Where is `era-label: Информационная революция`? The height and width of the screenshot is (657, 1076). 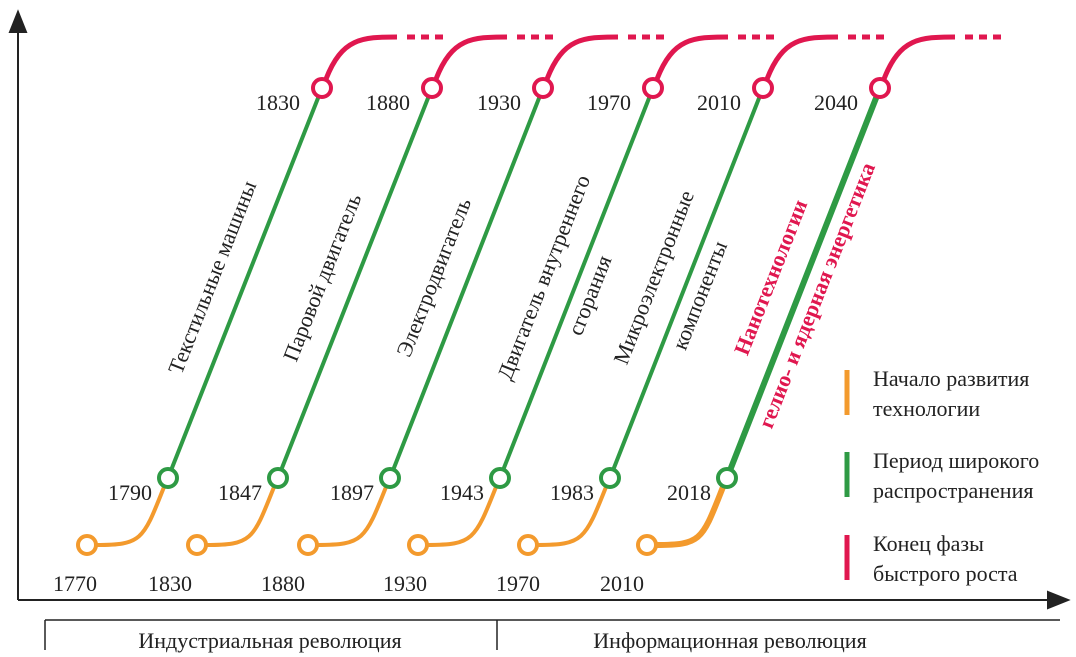
era-label: Информационная революция is located at coordinates (729, 640).